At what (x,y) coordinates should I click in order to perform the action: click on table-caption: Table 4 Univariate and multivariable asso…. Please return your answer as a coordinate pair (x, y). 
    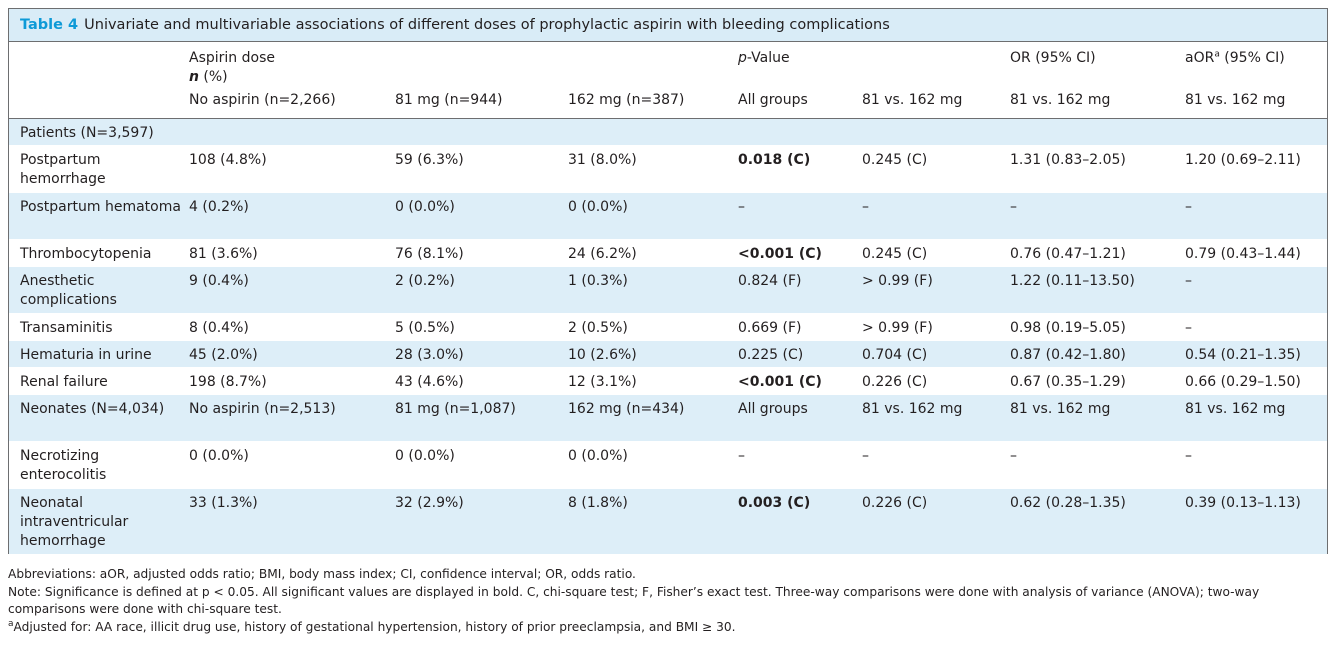
    Looking at the image, I should click on (668, 25).